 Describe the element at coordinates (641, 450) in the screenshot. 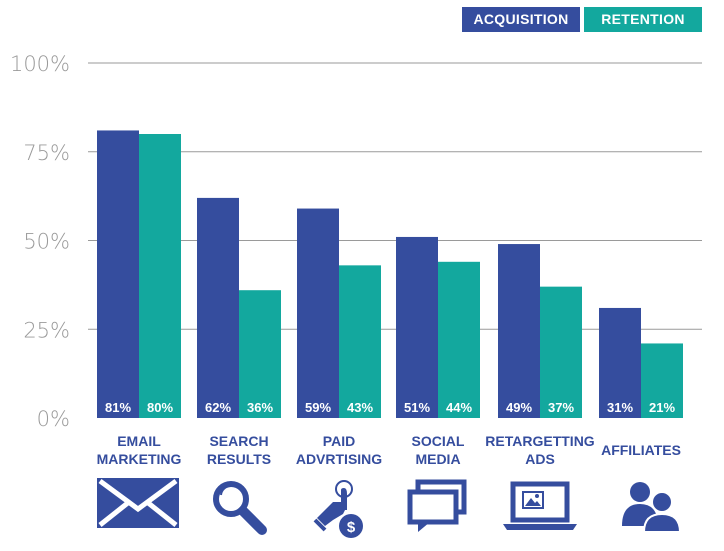

I see `category-label: AFFILIATES` at that location.